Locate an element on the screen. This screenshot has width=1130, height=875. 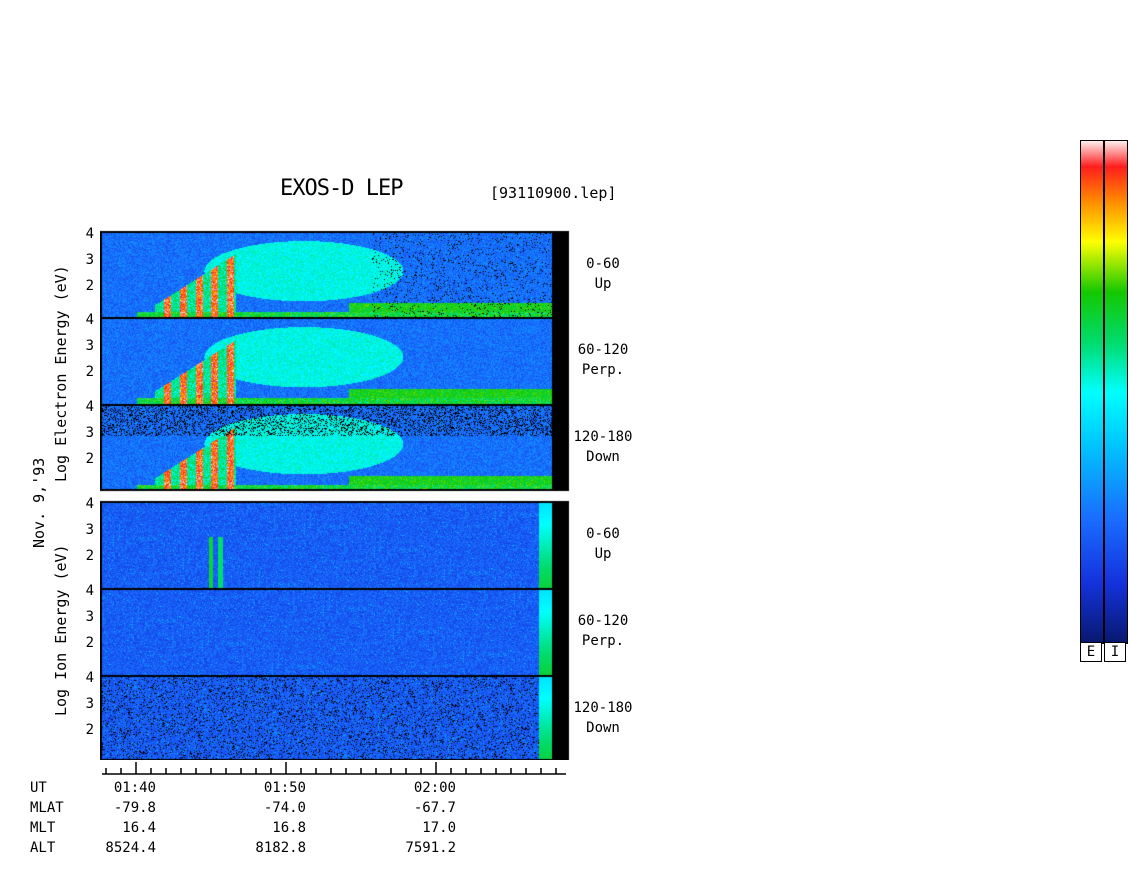
electron-axis-label: Log Electron Energy (eV) is located at coordinates (61, 373).